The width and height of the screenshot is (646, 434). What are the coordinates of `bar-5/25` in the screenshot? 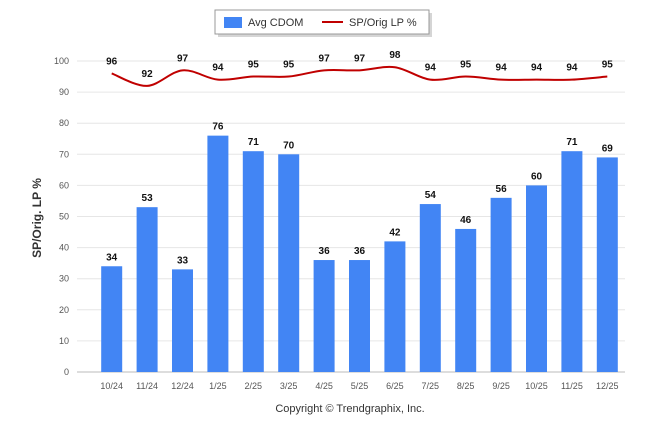 It's located at (359, 316).